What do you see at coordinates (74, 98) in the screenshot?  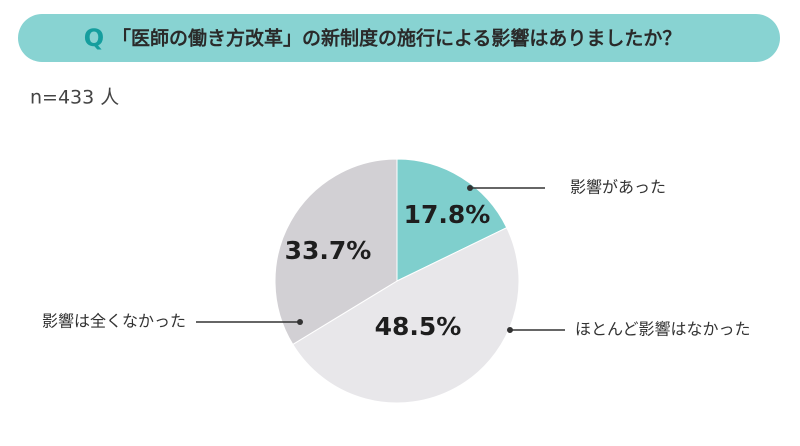 I see `chart-subtitle: n=433 人` at bounding box center [74, 98].